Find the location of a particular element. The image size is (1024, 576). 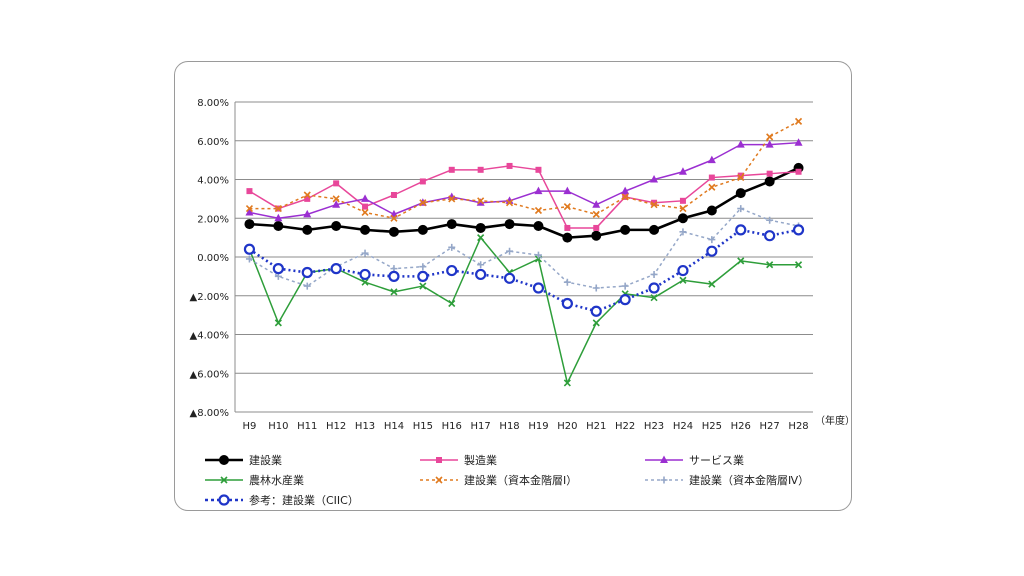

legend-item: 建設業 is located at coordinates (243, 460).